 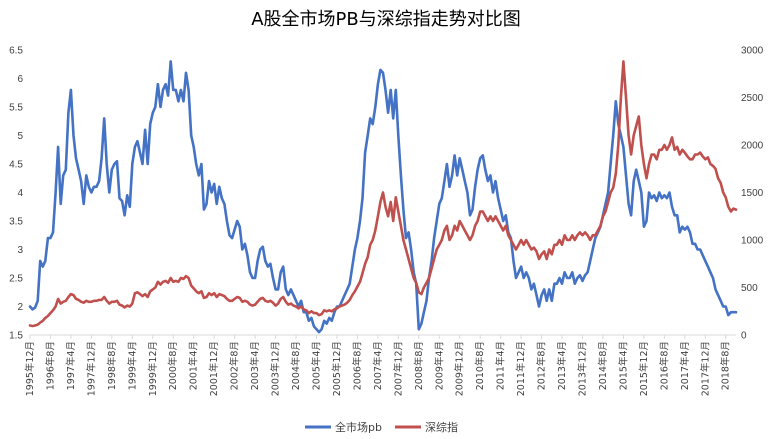 I want to click on y-left-tick-label: 5.5, so click(x=16, y=108).